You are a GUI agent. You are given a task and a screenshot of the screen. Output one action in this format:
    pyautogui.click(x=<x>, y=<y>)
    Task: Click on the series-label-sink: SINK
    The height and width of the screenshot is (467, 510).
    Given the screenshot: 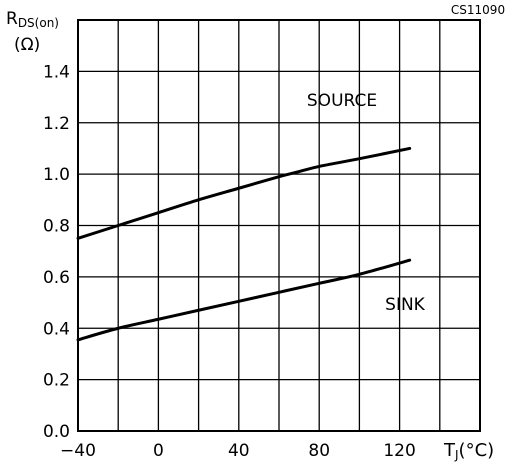 What is the action you would take?
    pyautogui.click(x=405, y=305)
    